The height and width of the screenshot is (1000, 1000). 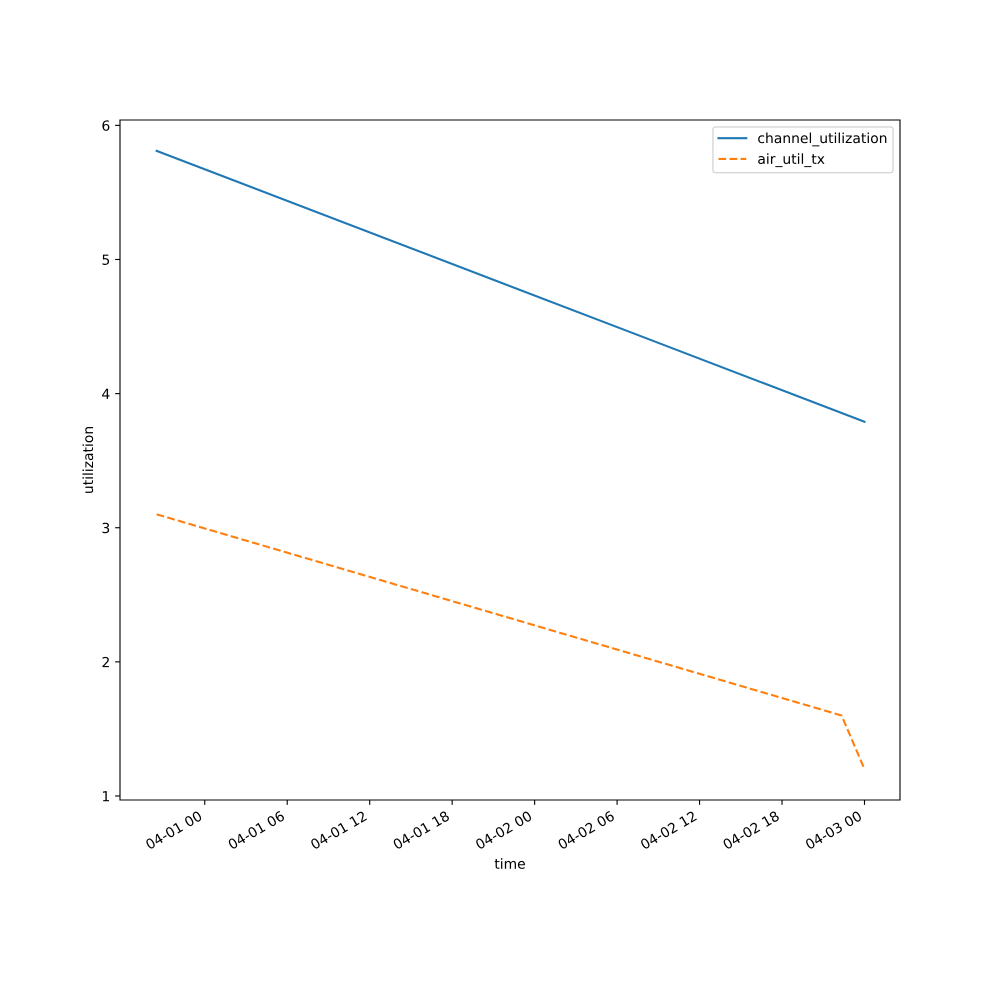 I want to click on y-axis-title: utilization, so click(x=88, y=460).